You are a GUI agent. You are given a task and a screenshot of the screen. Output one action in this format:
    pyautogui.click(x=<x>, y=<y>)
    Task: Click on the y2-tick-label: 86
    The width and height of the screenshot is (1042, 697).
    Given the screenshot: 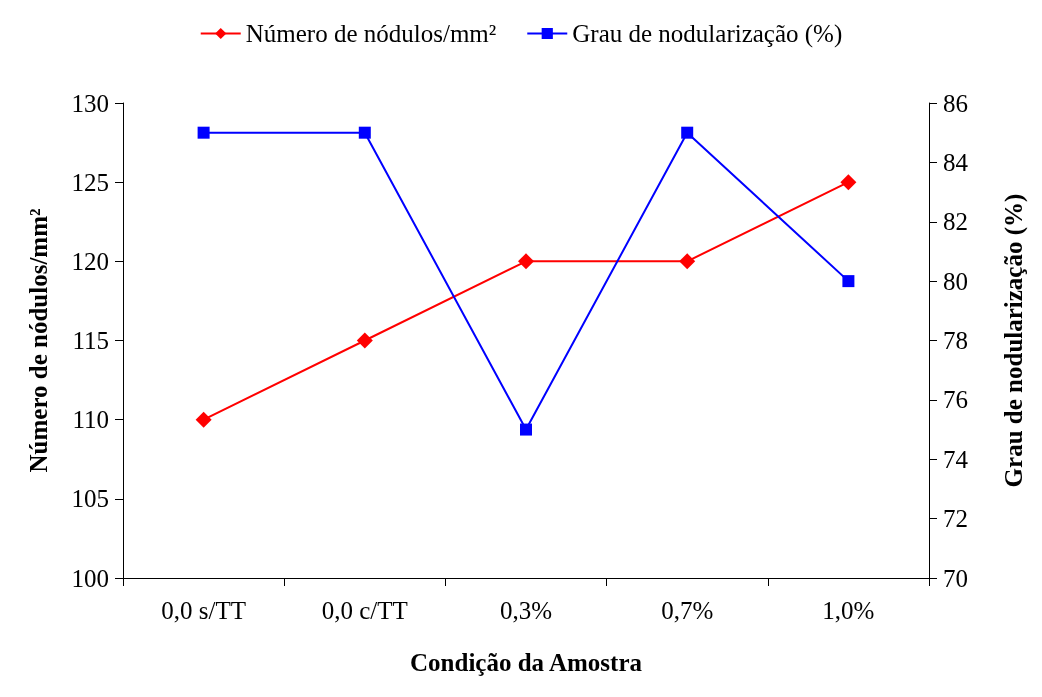 What is the action you would take?
    pyautogui.click(x=955, y=103)
    